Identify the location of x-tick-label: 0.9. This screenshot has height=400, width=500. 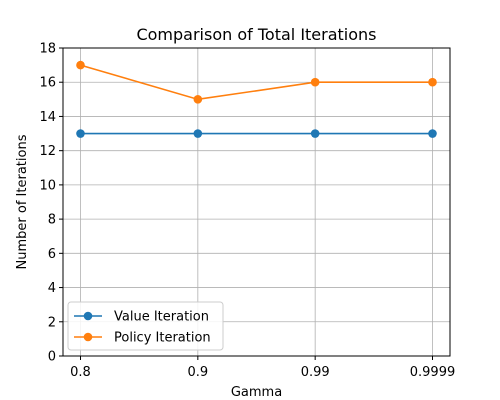
(197, 372).